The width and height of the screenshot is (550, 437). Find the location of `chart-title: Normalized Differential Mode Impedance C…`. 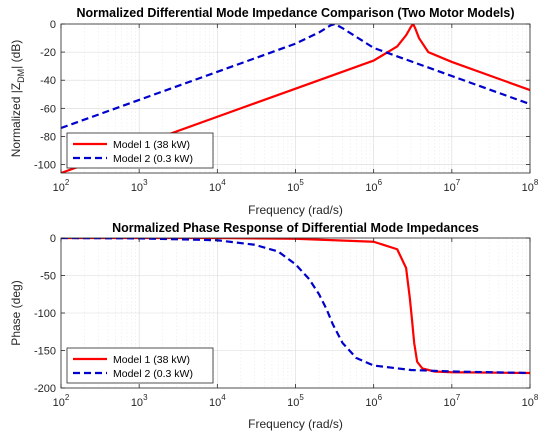

chart-title: Normalized Differential Mode Impedance C… is located at coordinates (295, 13).